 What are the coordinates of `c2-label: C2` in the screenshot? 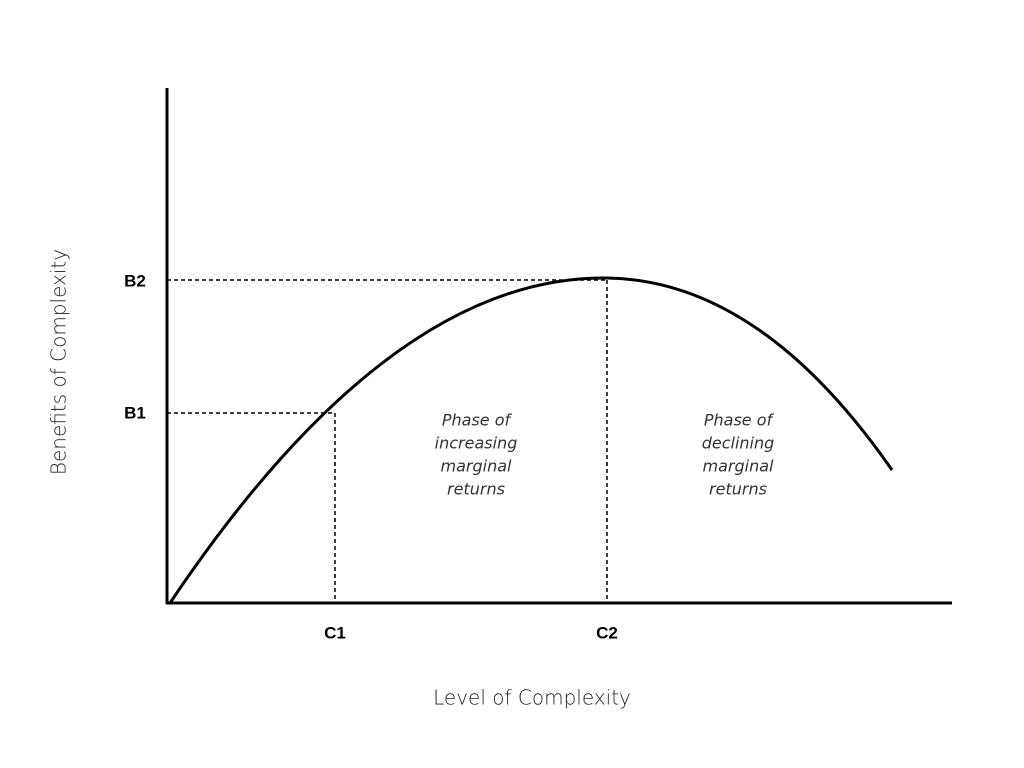 It's located at (607, 632).